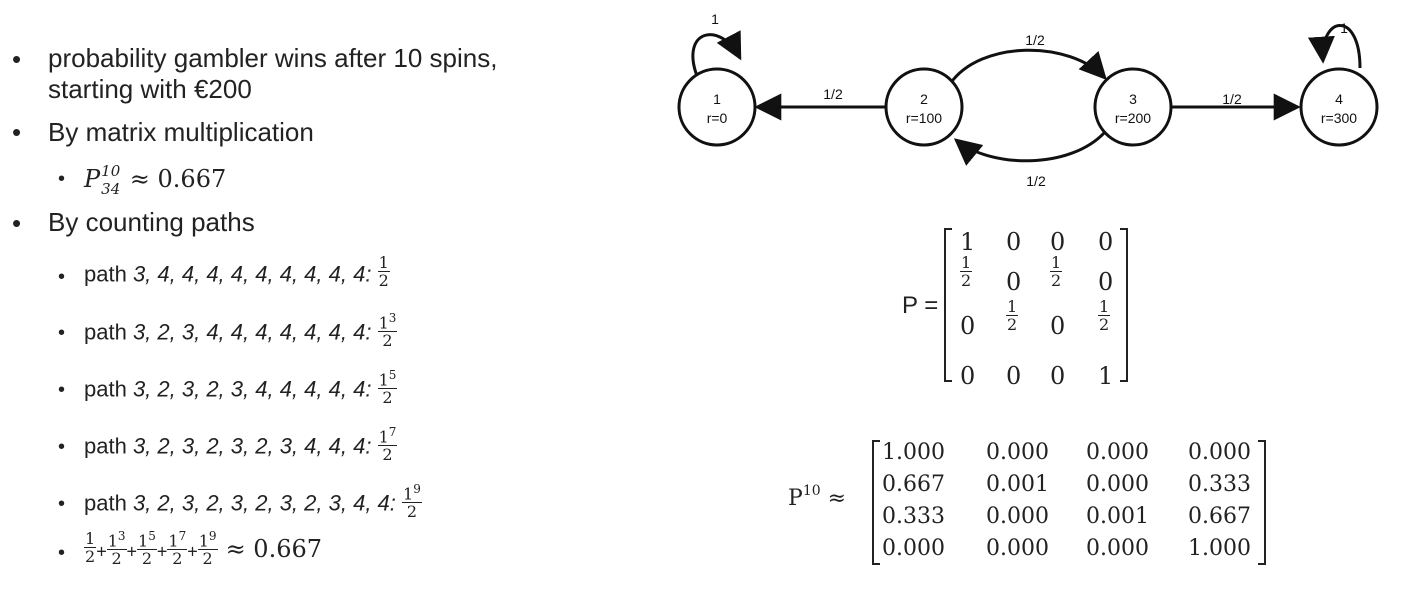 The image size is (1412, 609). What do you see at coordinates (252, 274) in the screenshot?
I see `path-sequence: 3, 4, 4, 4, 4, 4, 4, 4, 4, 4:` at bounding box center [252, 274].